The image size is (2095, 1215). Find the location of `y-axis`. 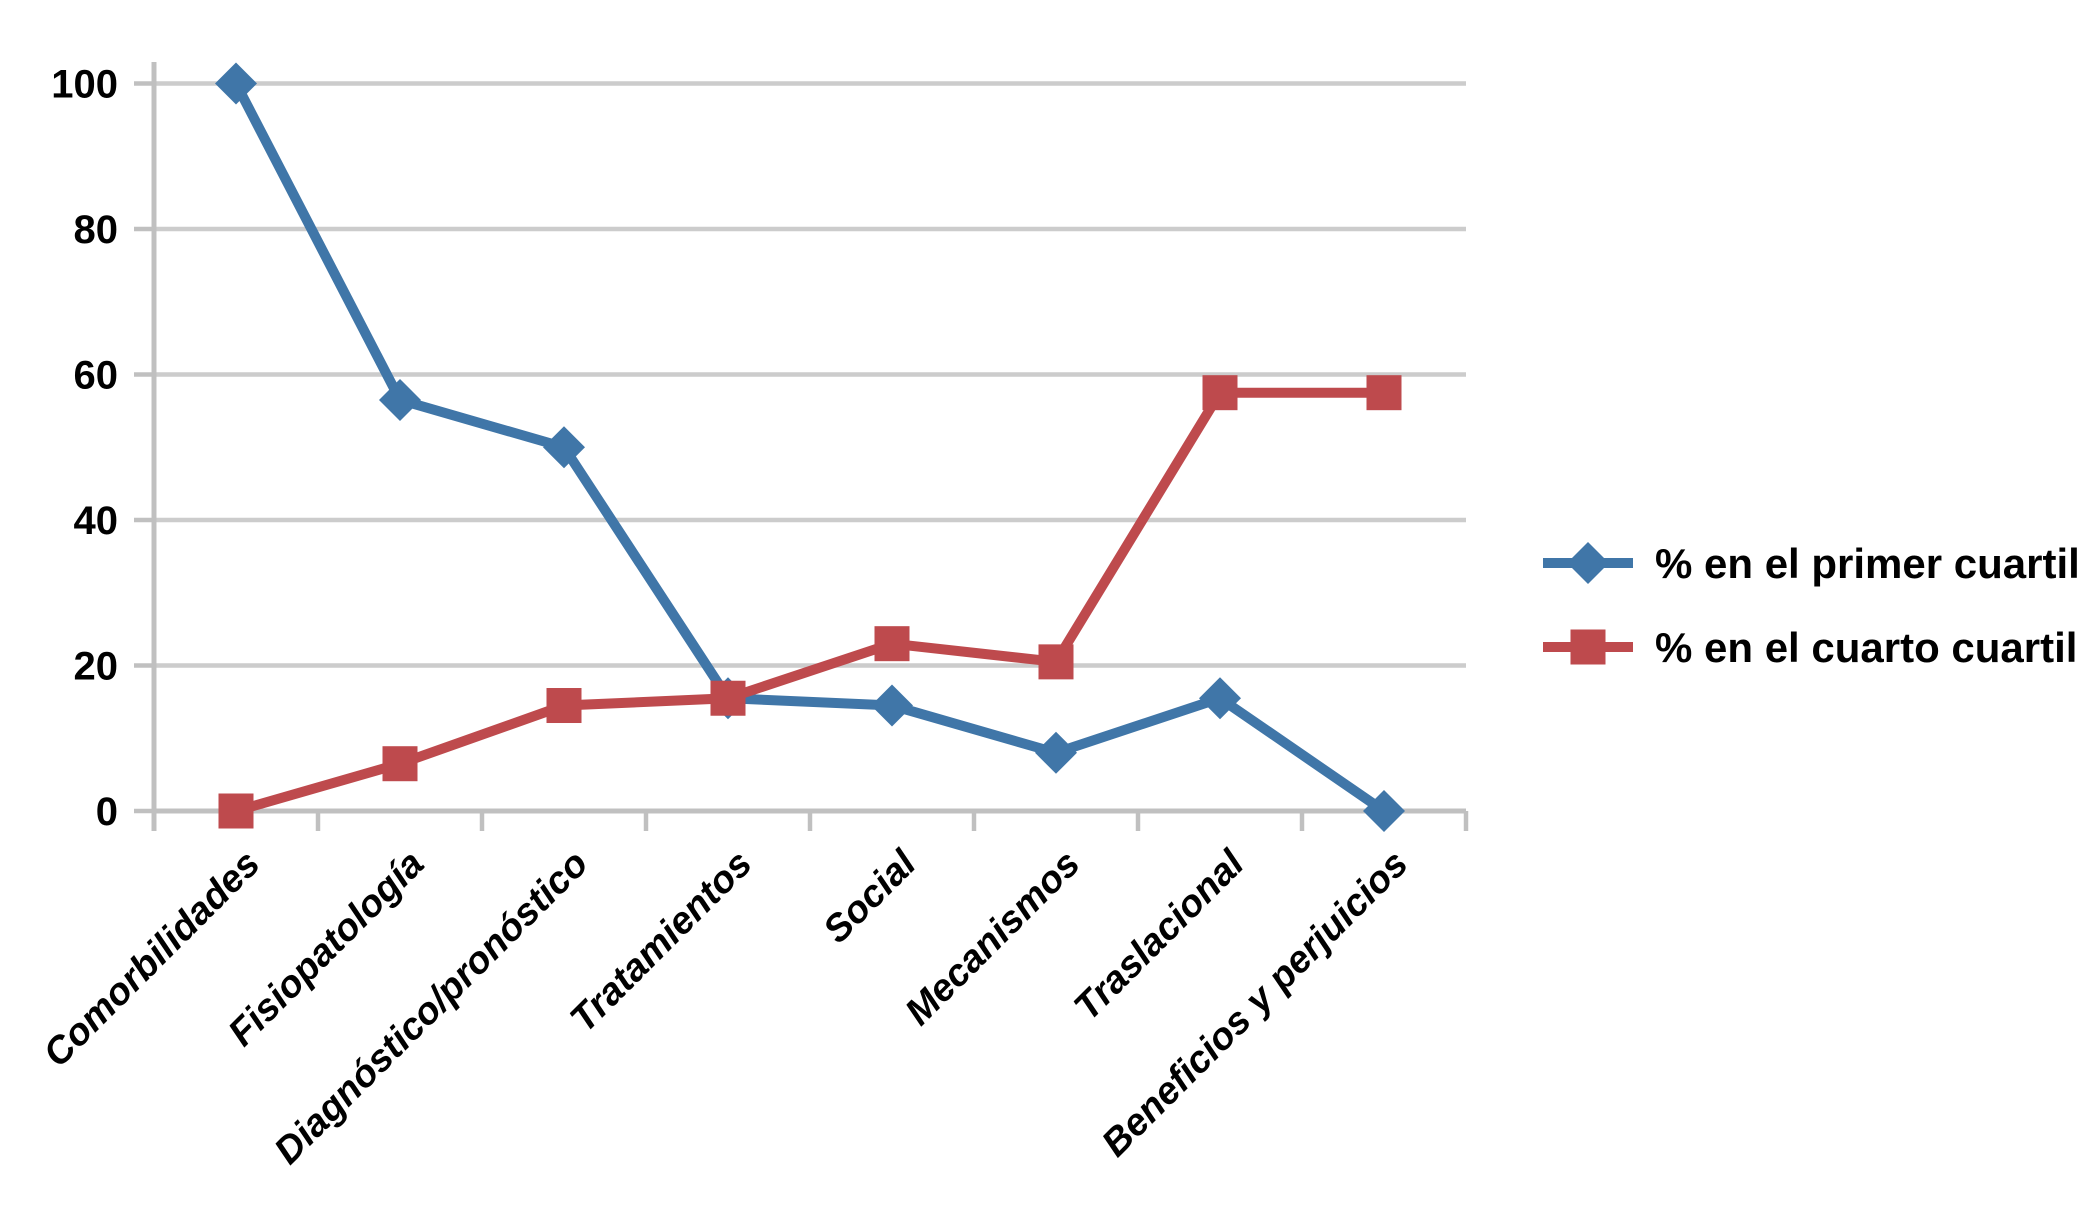

y-axis is located at coordinates (145, 446).